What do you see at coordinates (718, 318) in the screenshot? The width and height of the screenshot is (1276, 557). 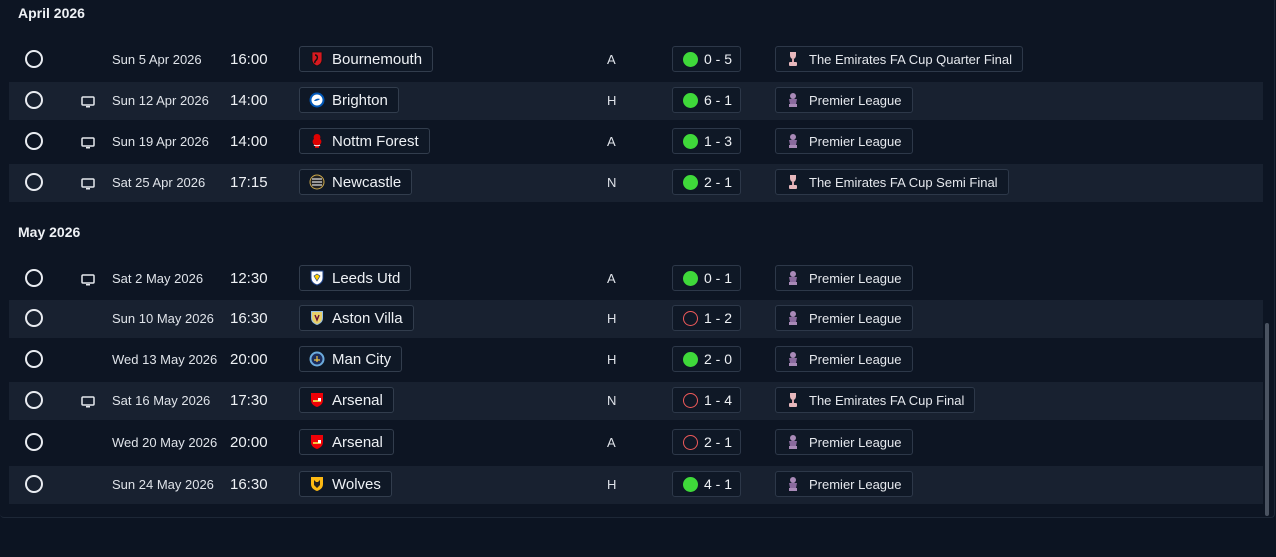 I see `score: 1 - 2` at bounding box center [718, 318].